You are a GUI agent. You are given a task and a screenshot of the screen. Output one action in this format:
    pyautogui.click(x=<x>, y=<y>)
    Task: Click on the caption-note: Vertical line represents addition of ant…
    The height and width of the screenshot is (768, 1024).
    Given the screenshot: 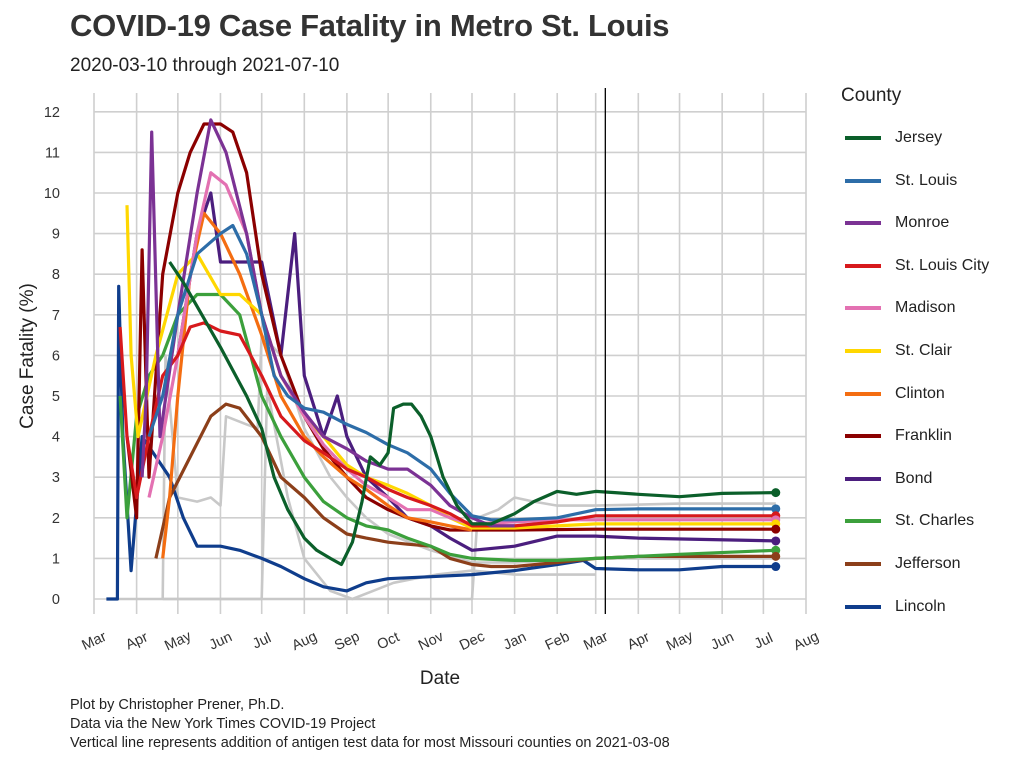 What is the action you would take?
    pyautogui.click(x=370, y=743)
    